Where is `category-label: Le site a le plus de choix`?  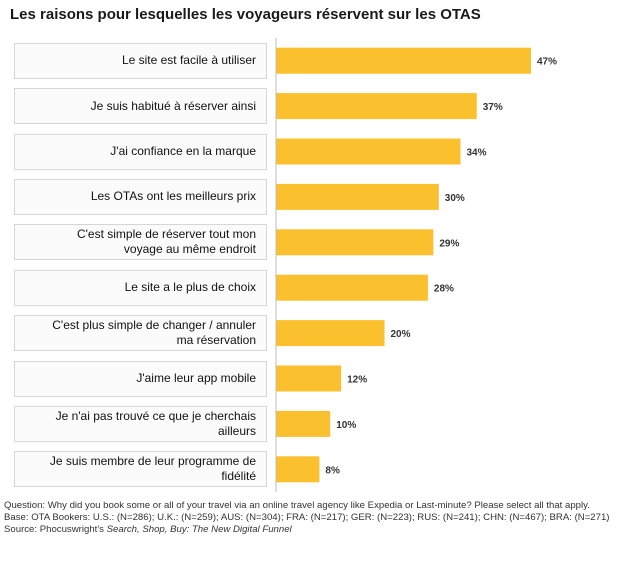 category-label: Le site a le plus de choix is located at coordinates (138, 288).